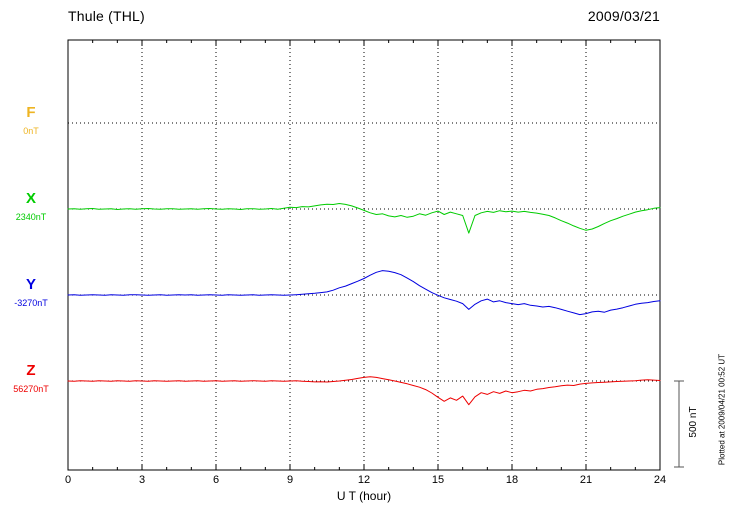 The image size is (730, 520). What do you see at coordinates (364, 496) in the screenshot?
I see `x-axis-title: U T (hour)` at bounding box center [364, 496].